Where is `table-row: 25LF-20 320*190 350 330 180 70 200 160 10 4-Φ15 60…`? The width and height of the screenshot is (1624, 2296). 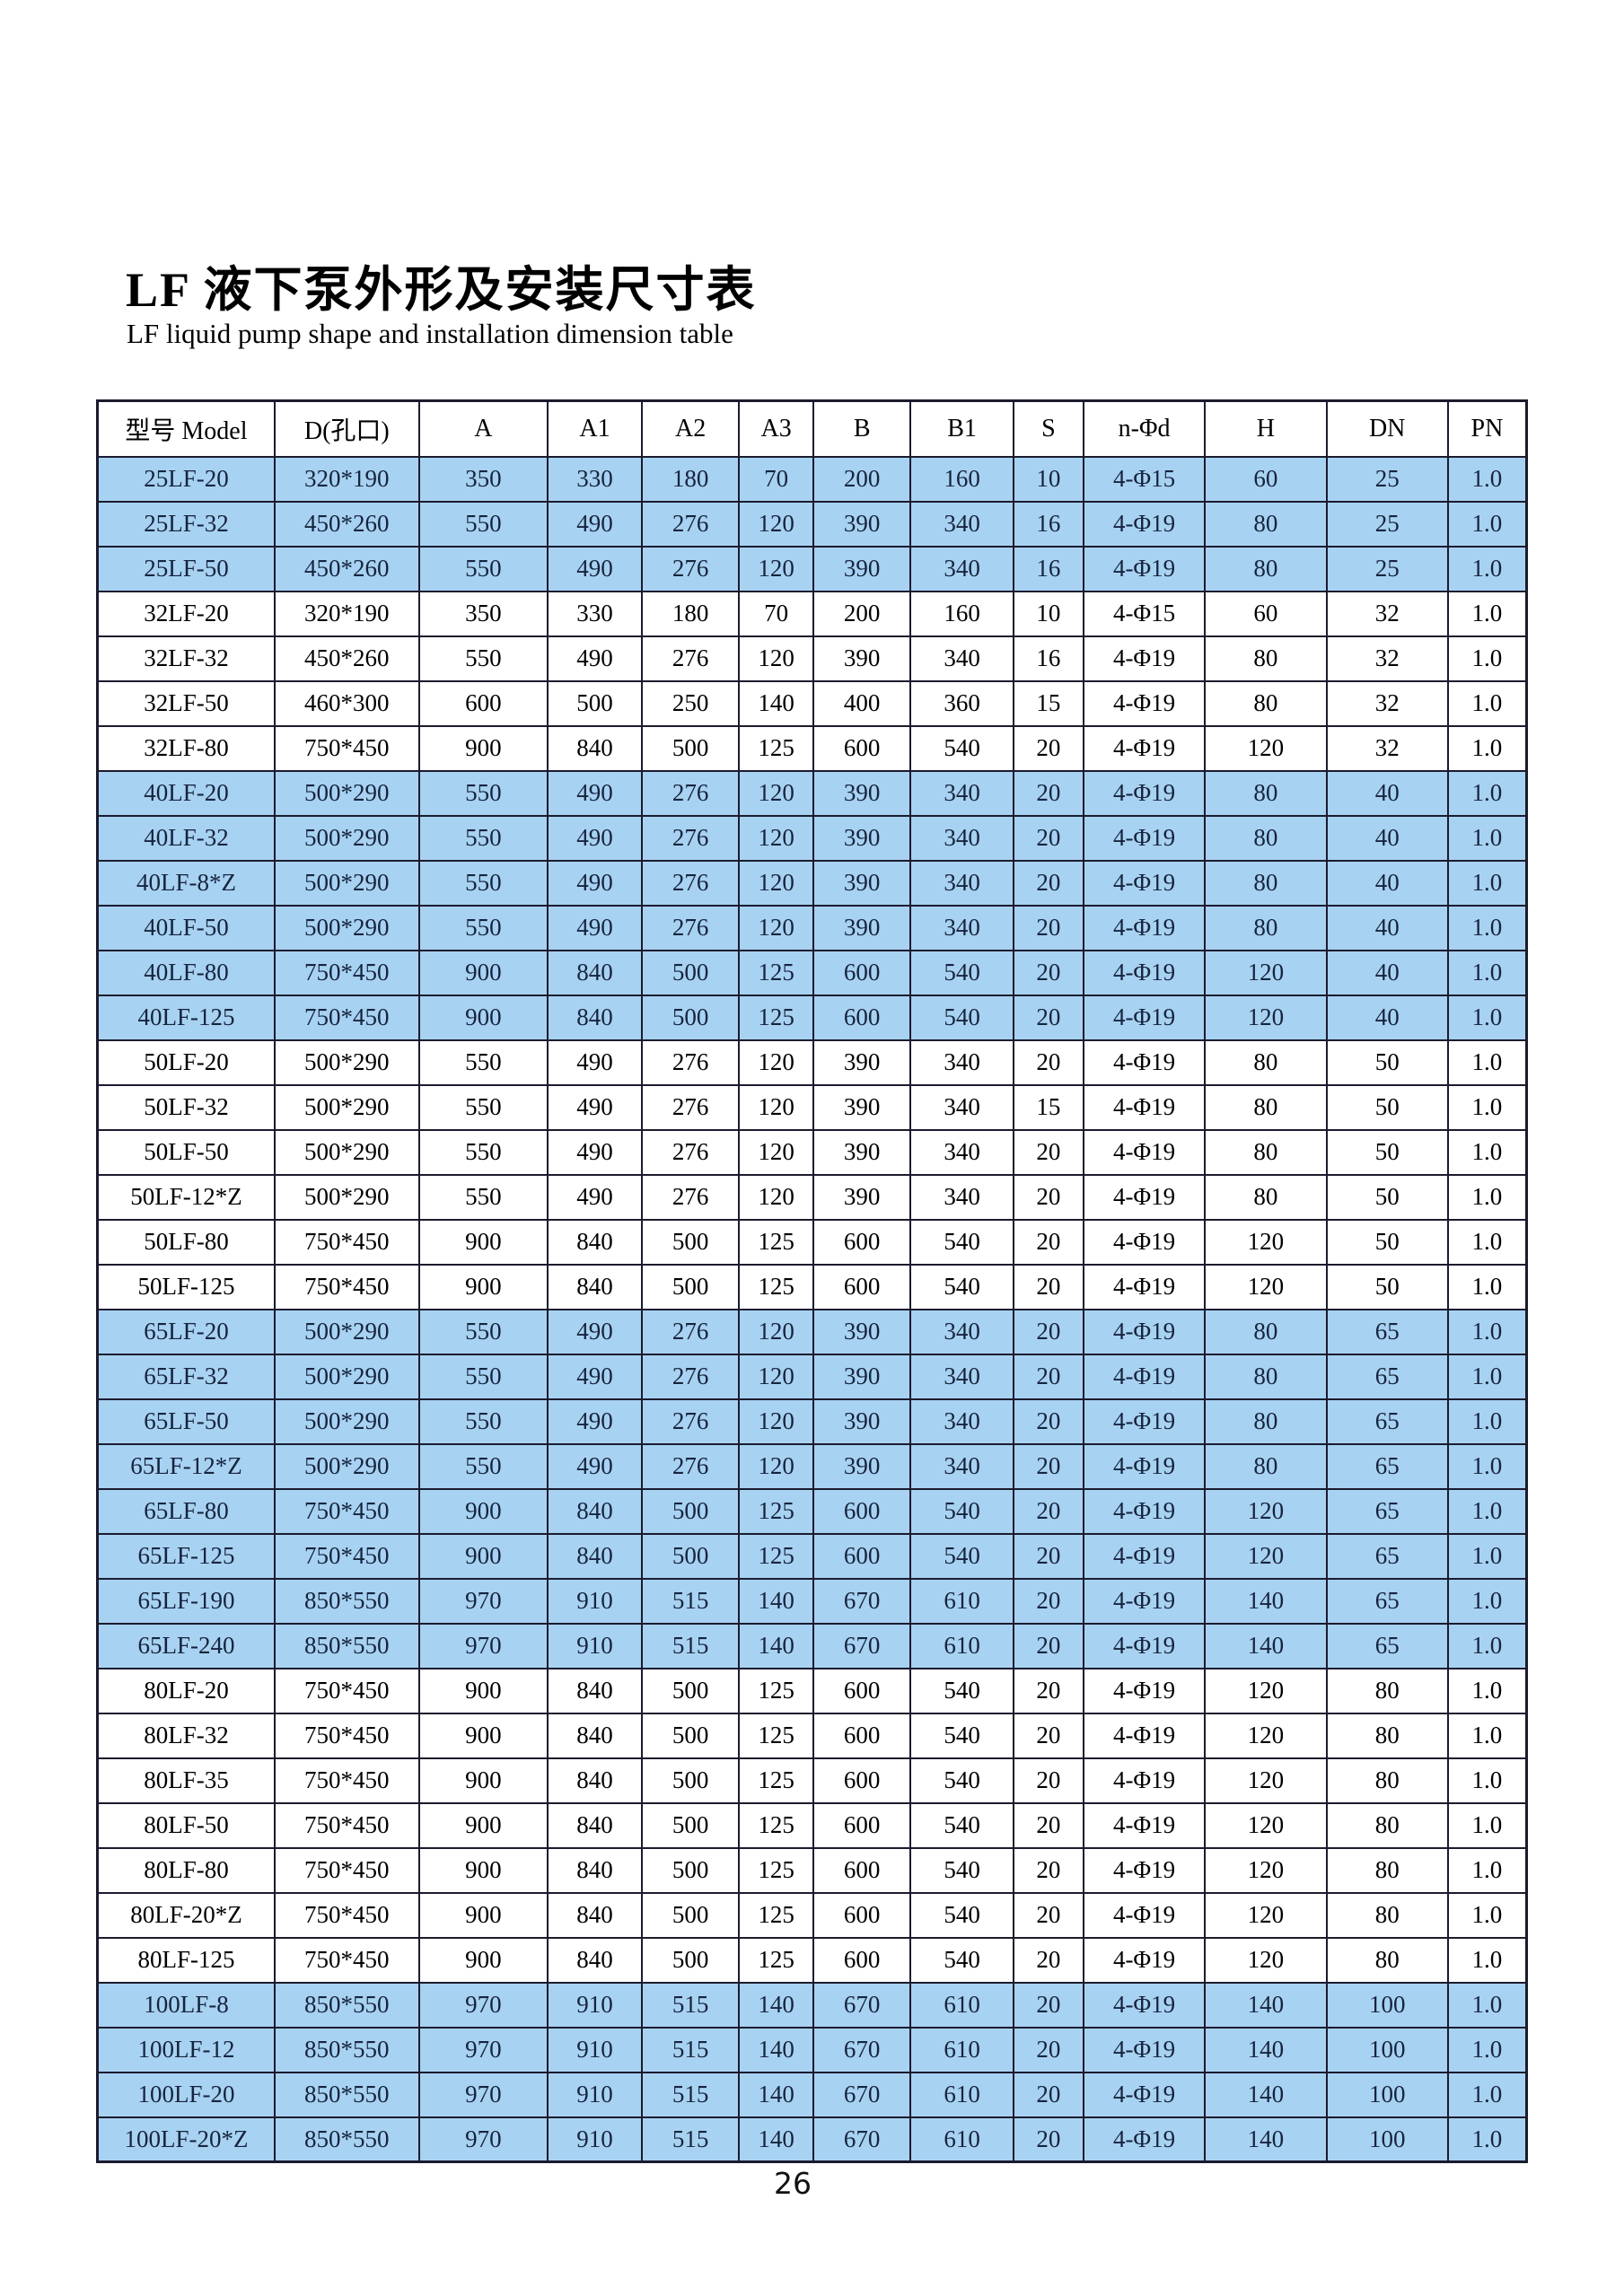
table-row: 25LF-20 320*190 350 330 180 70 200 160 10 4-Φ15 60… is located at coordinates (812, 479).